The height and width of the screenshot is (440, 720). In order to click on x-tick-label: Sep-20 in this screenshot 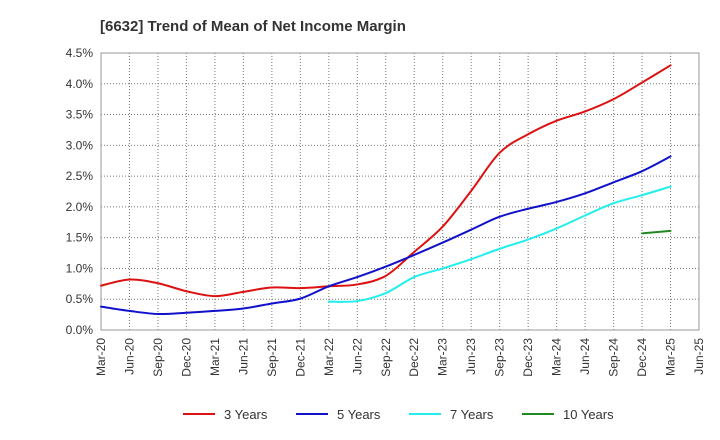, I will do `click(158, 357)`.